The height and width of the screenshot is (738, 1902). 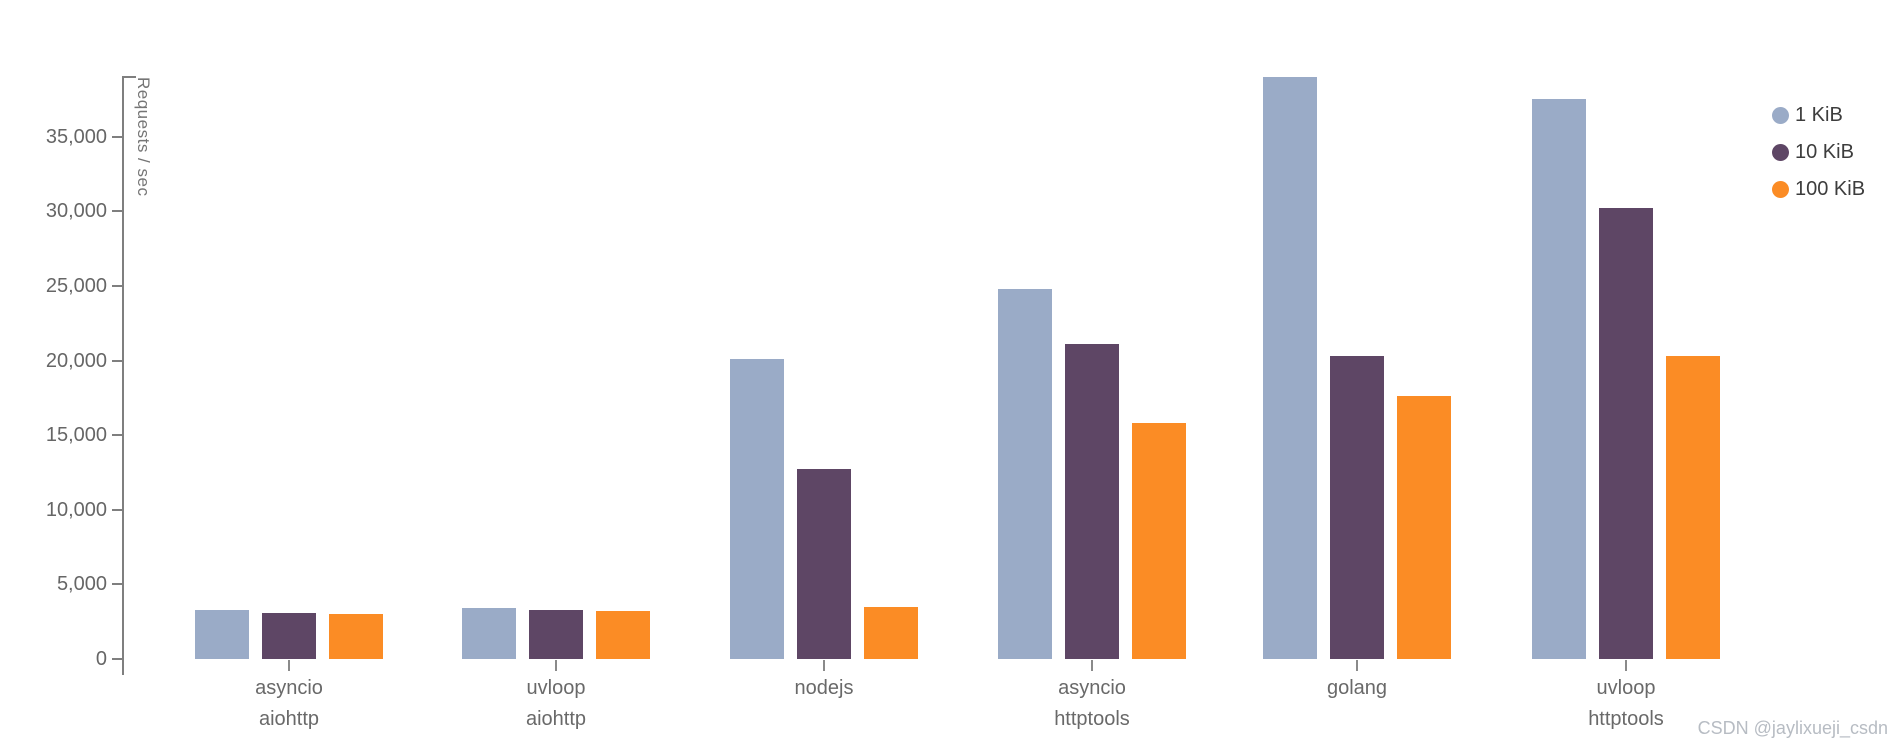 What do you see at coordinates (76, 136) in the screenshot?
I see `y-tick-label: 35,000` at bounding box center [76, 136].